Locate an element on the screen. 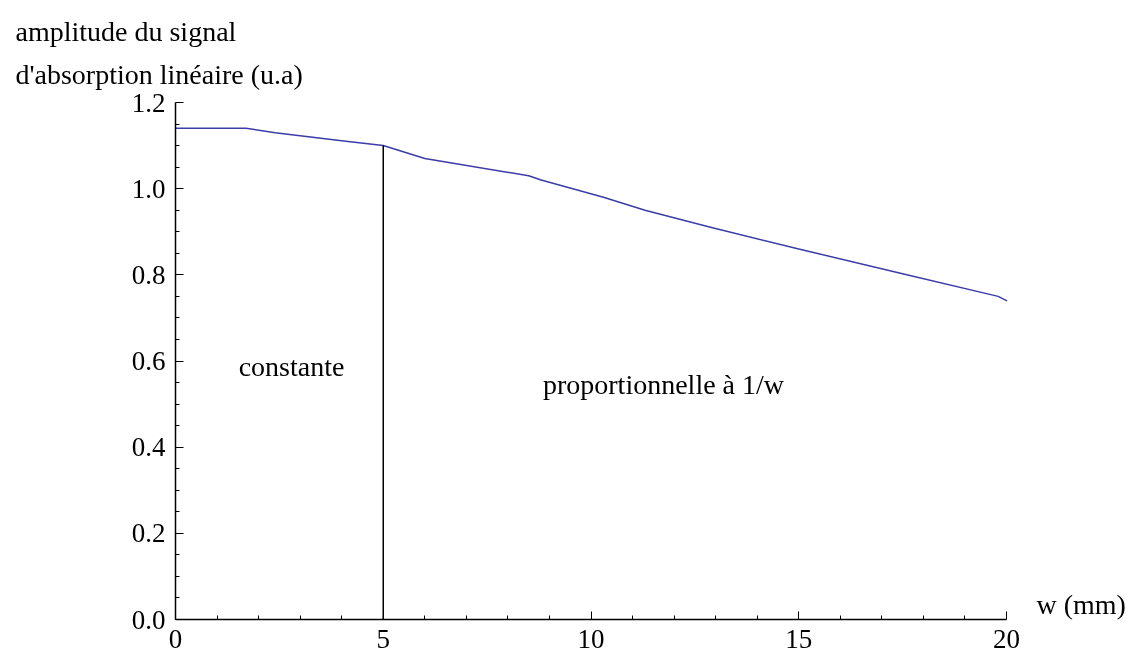 This screenshot has width=1143, height=664. annotation: proportionnelle à 1/w is located at coordinates (663, 384).